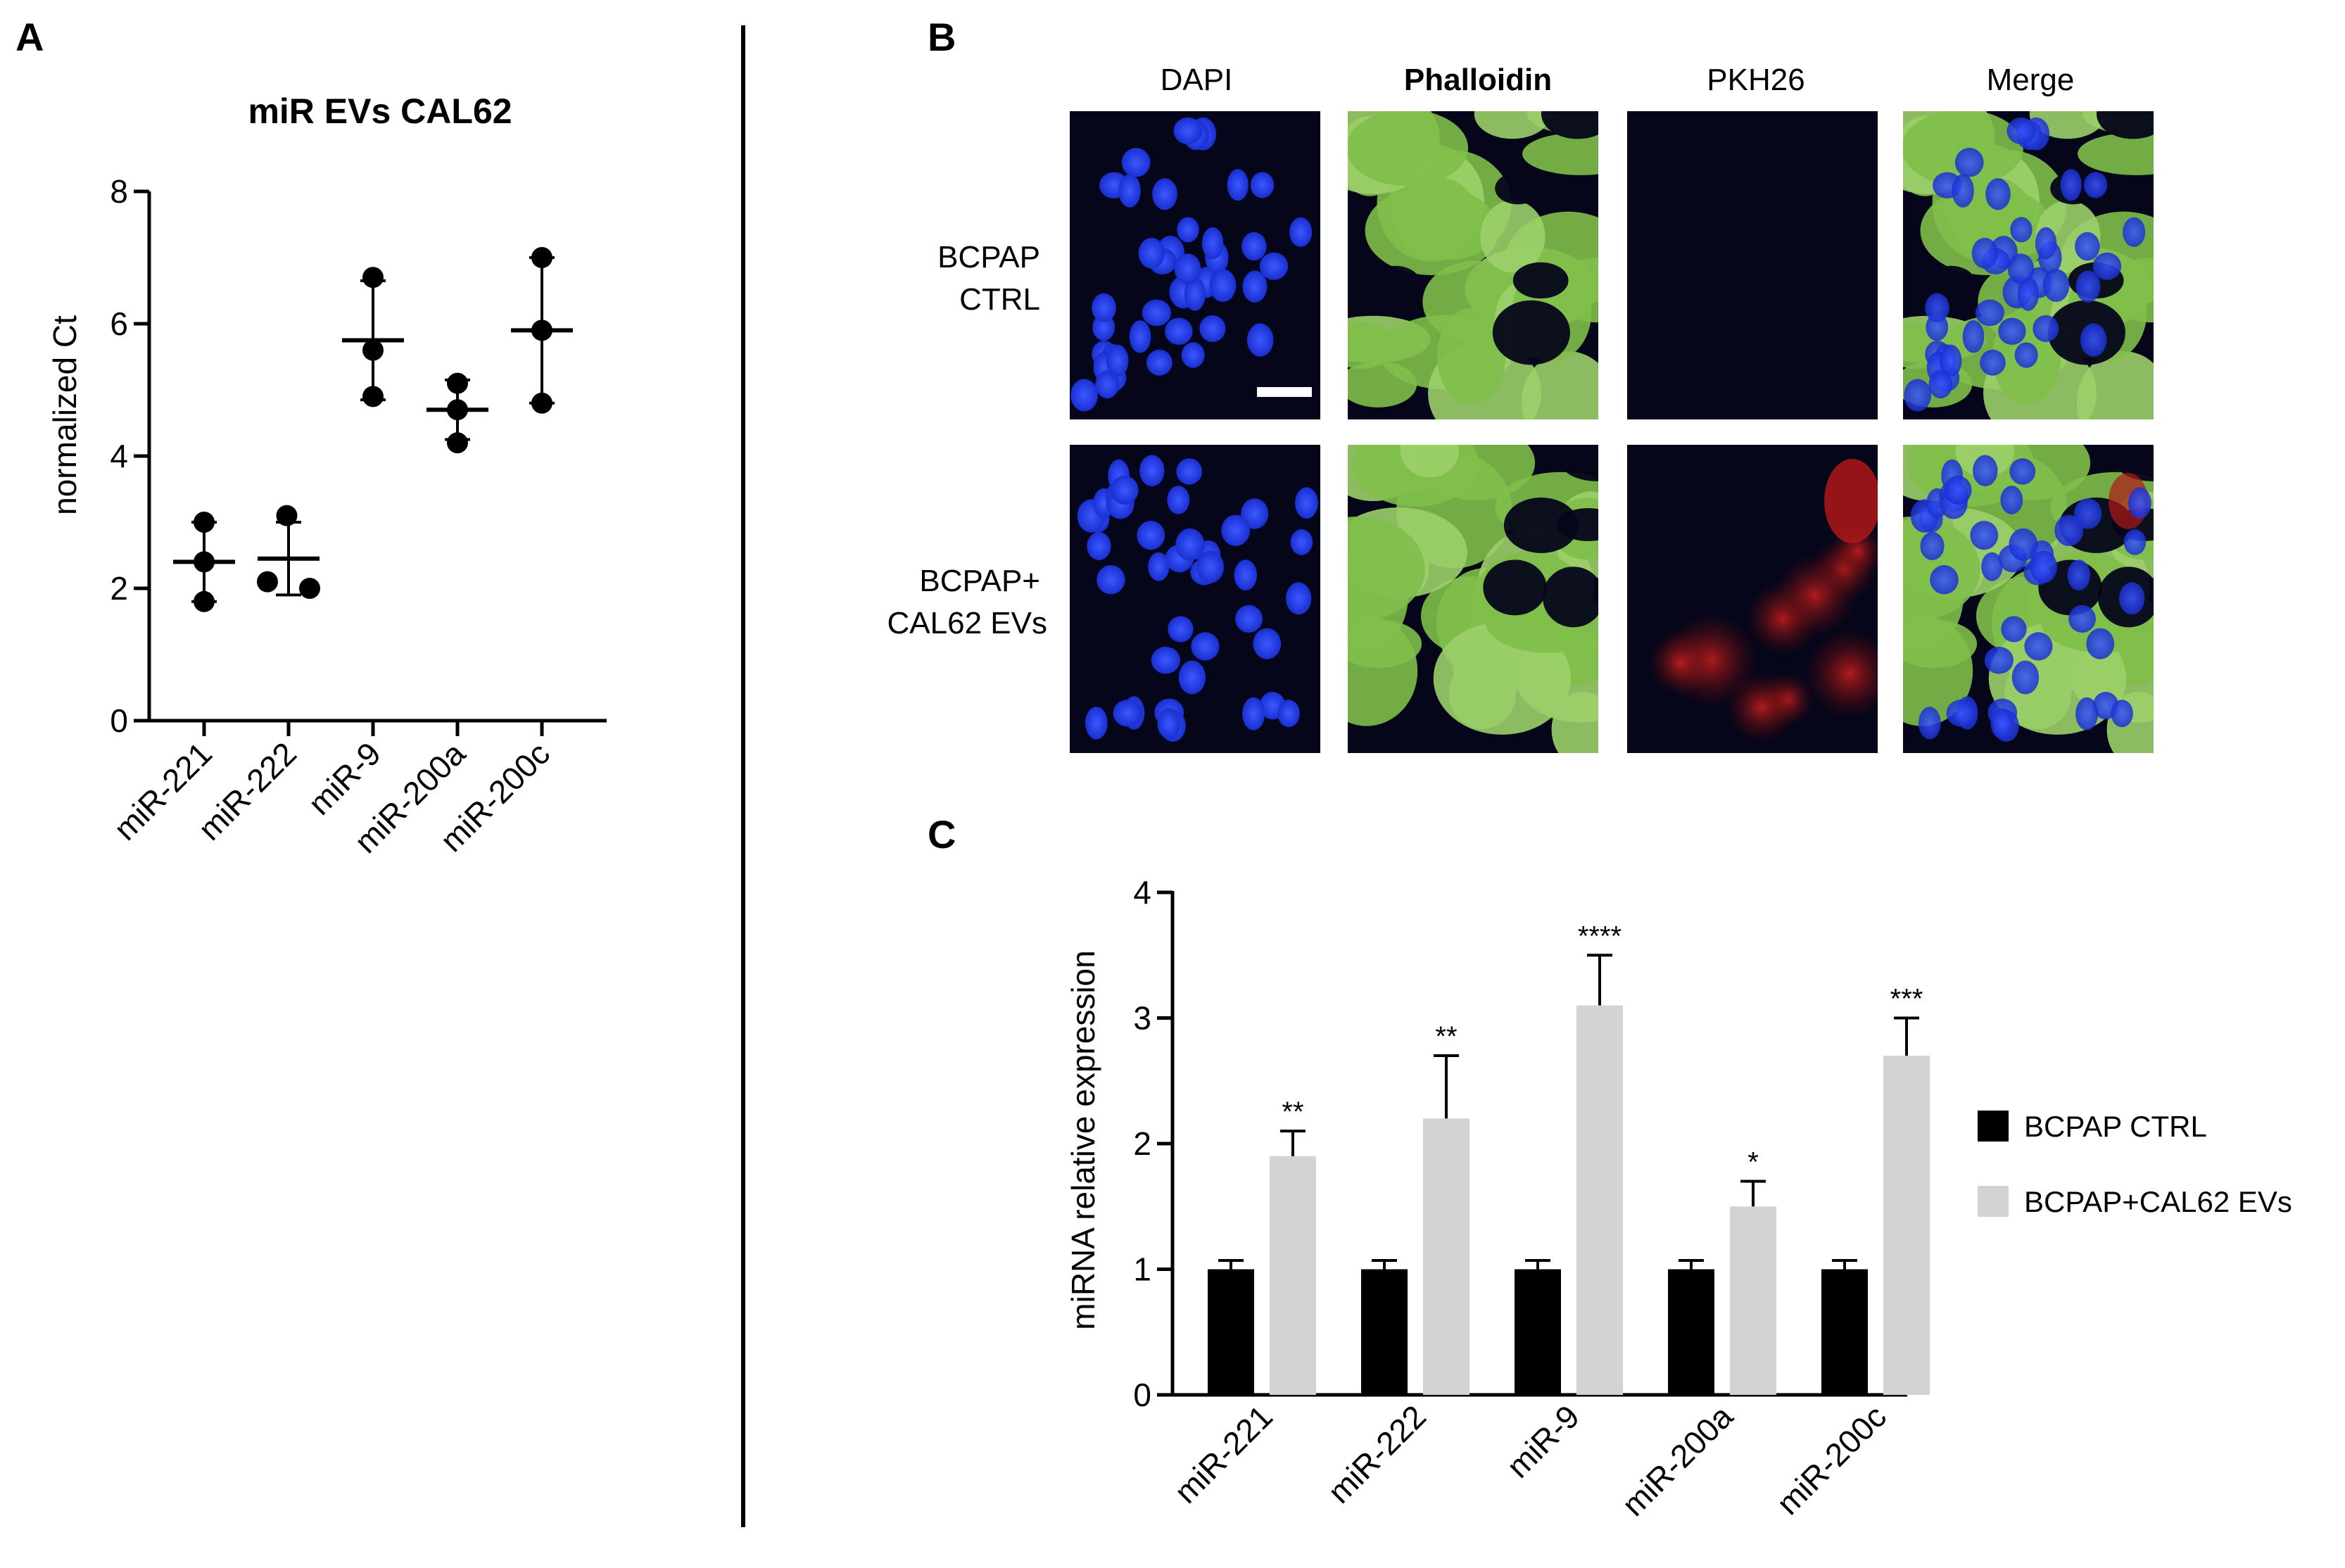 The width and height of the screenshot is (2345, 1568). What do you see at coordinates (380, 111) in the screenshot?
I see `chart-a-title: miR EVs CAL62` at bounding box center [380, 111].